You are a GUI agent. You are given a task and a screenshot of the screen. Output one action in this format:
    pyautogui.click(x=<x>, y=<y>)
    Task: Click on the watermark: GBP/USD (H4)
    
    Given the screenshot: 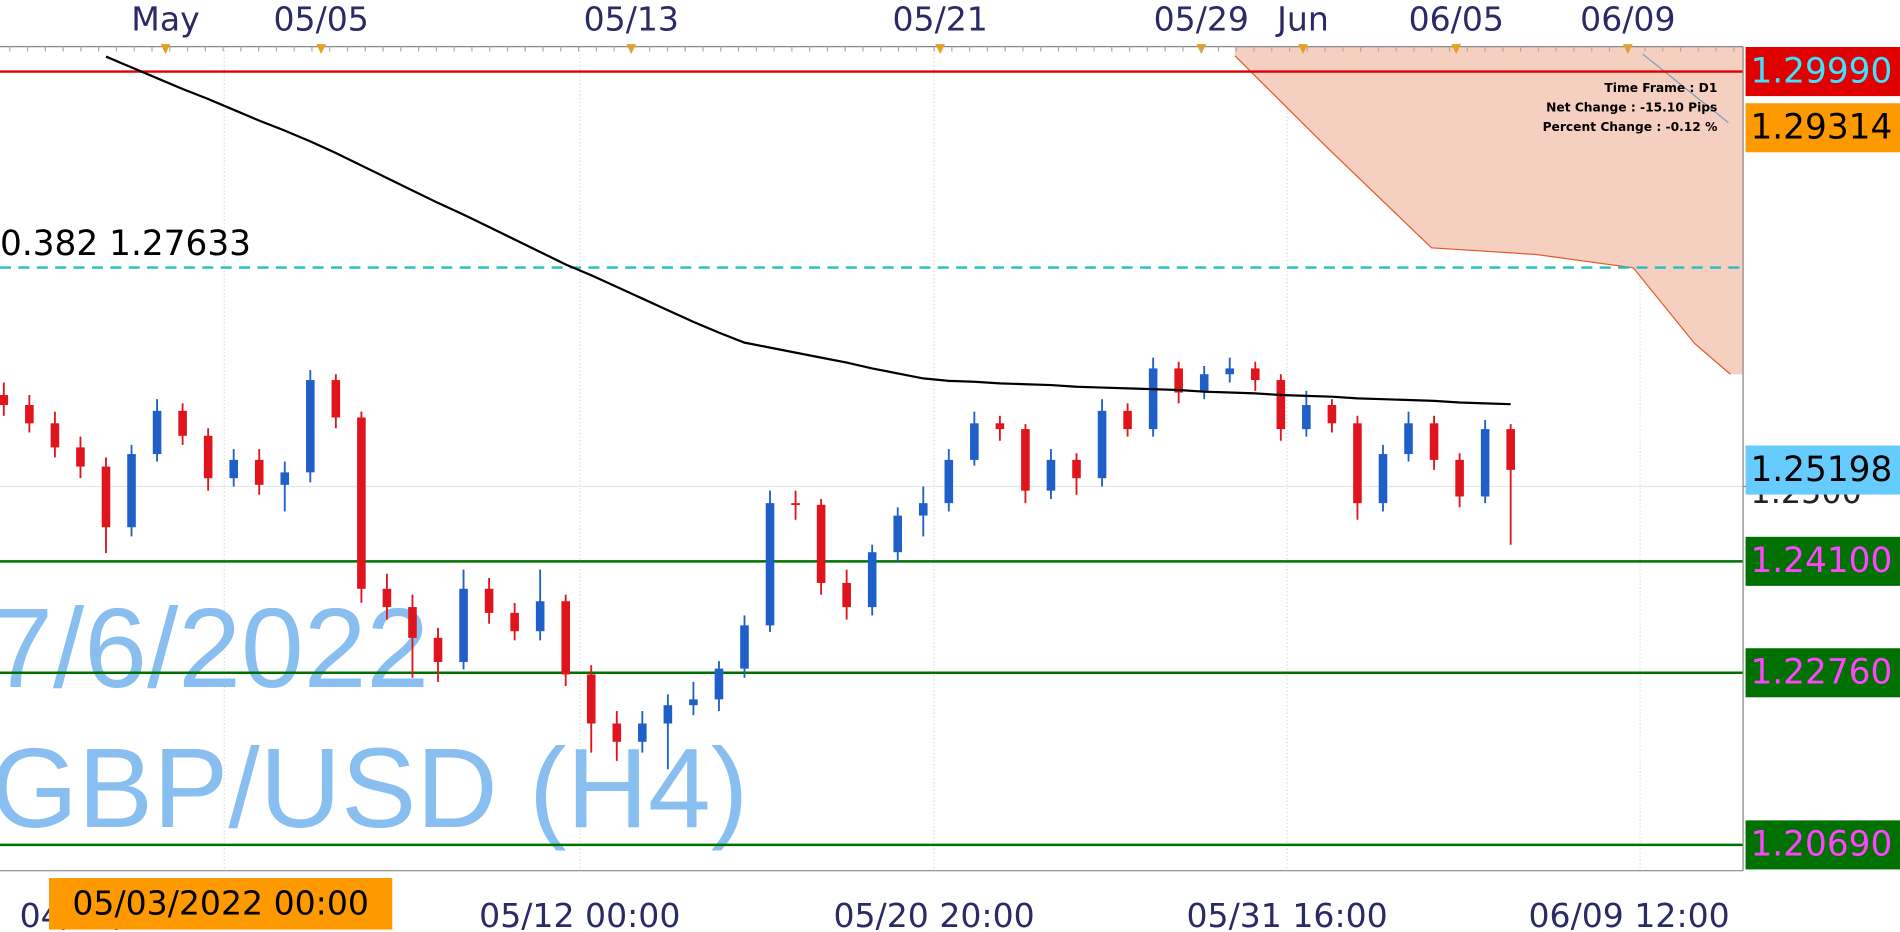 What is the action you would take?
    pyautogui.click(x=374, y=788)
    